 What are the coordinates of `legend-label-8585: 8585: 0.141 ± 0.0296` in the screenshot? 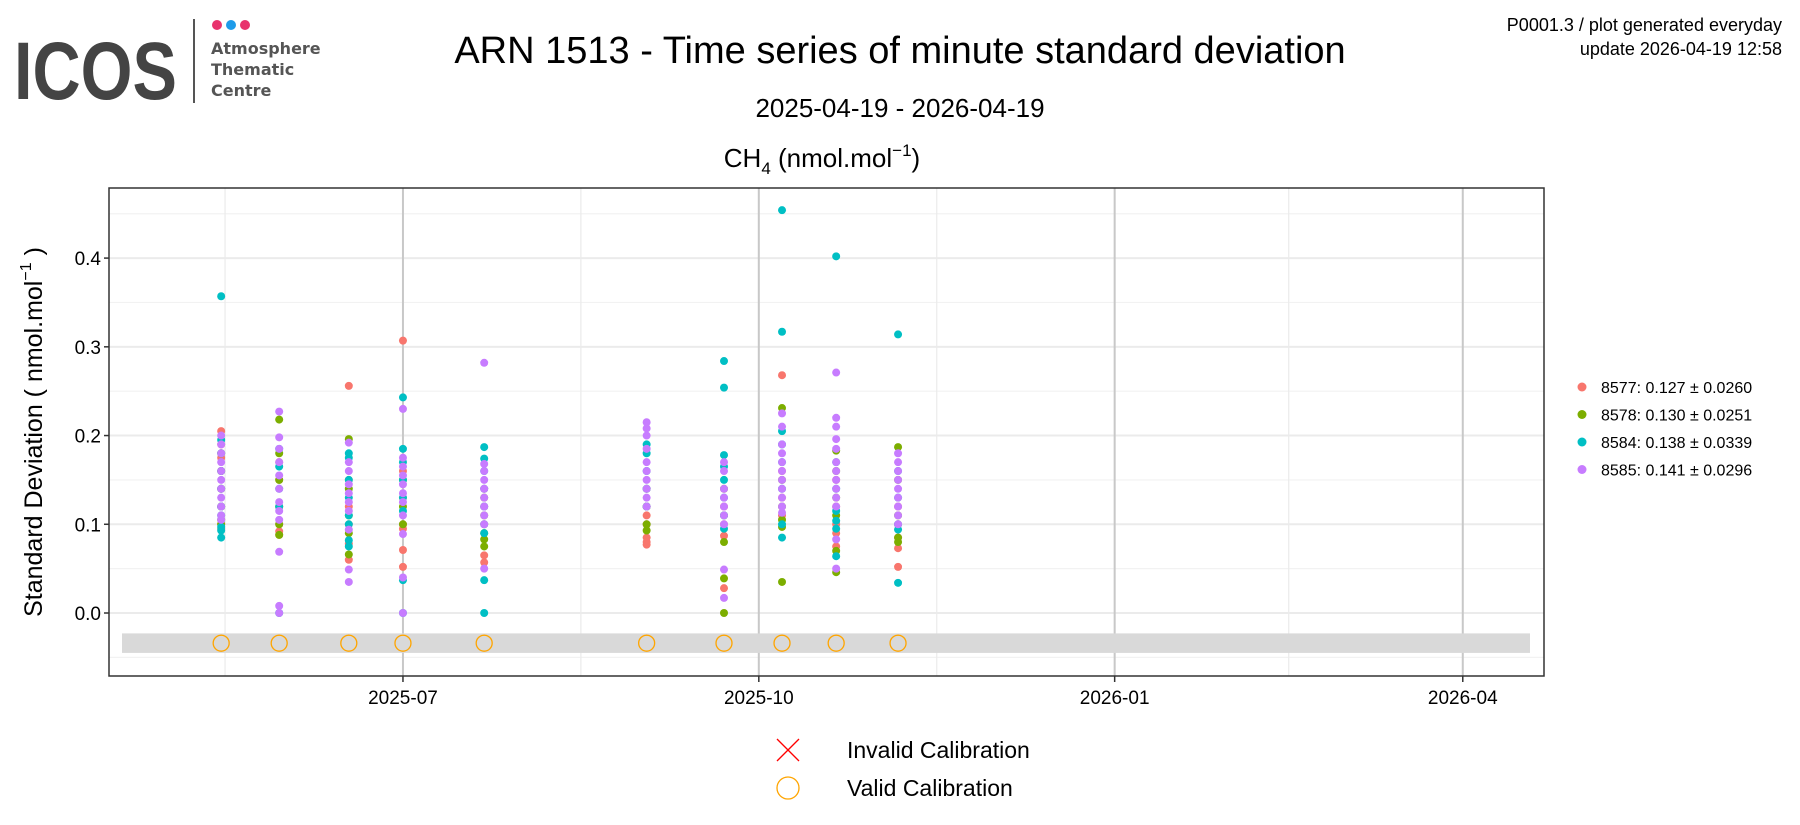 It's located at (1676, 471).